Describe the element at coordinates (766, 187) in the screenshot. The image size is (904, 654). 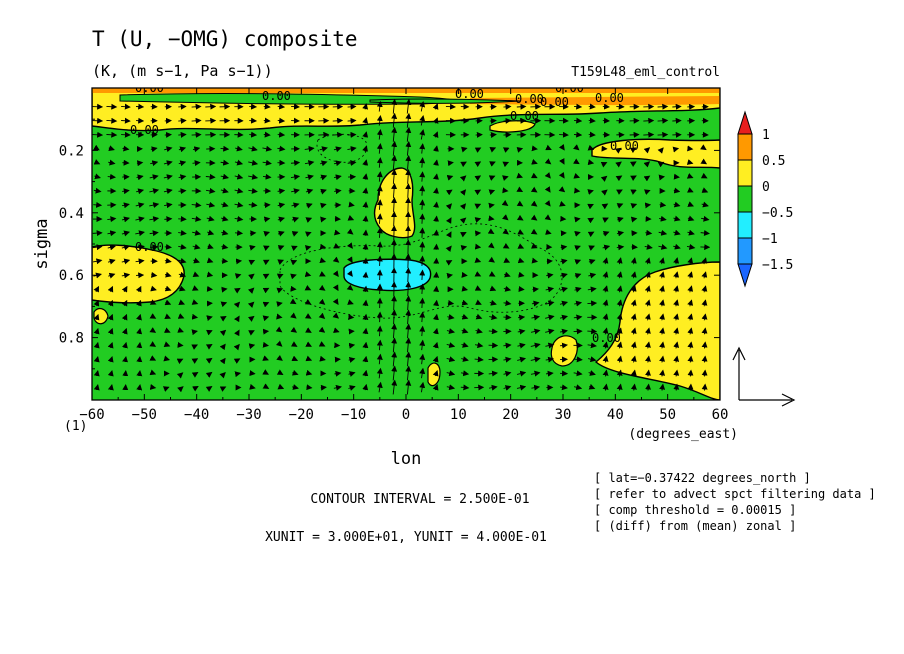
I see `colorbar-label: 0` at that location.